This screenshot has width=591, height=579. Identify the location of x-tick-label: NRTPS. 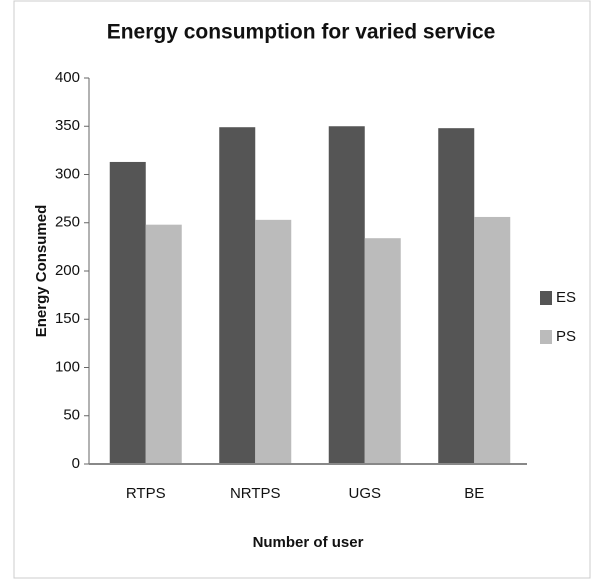
(255, 493).